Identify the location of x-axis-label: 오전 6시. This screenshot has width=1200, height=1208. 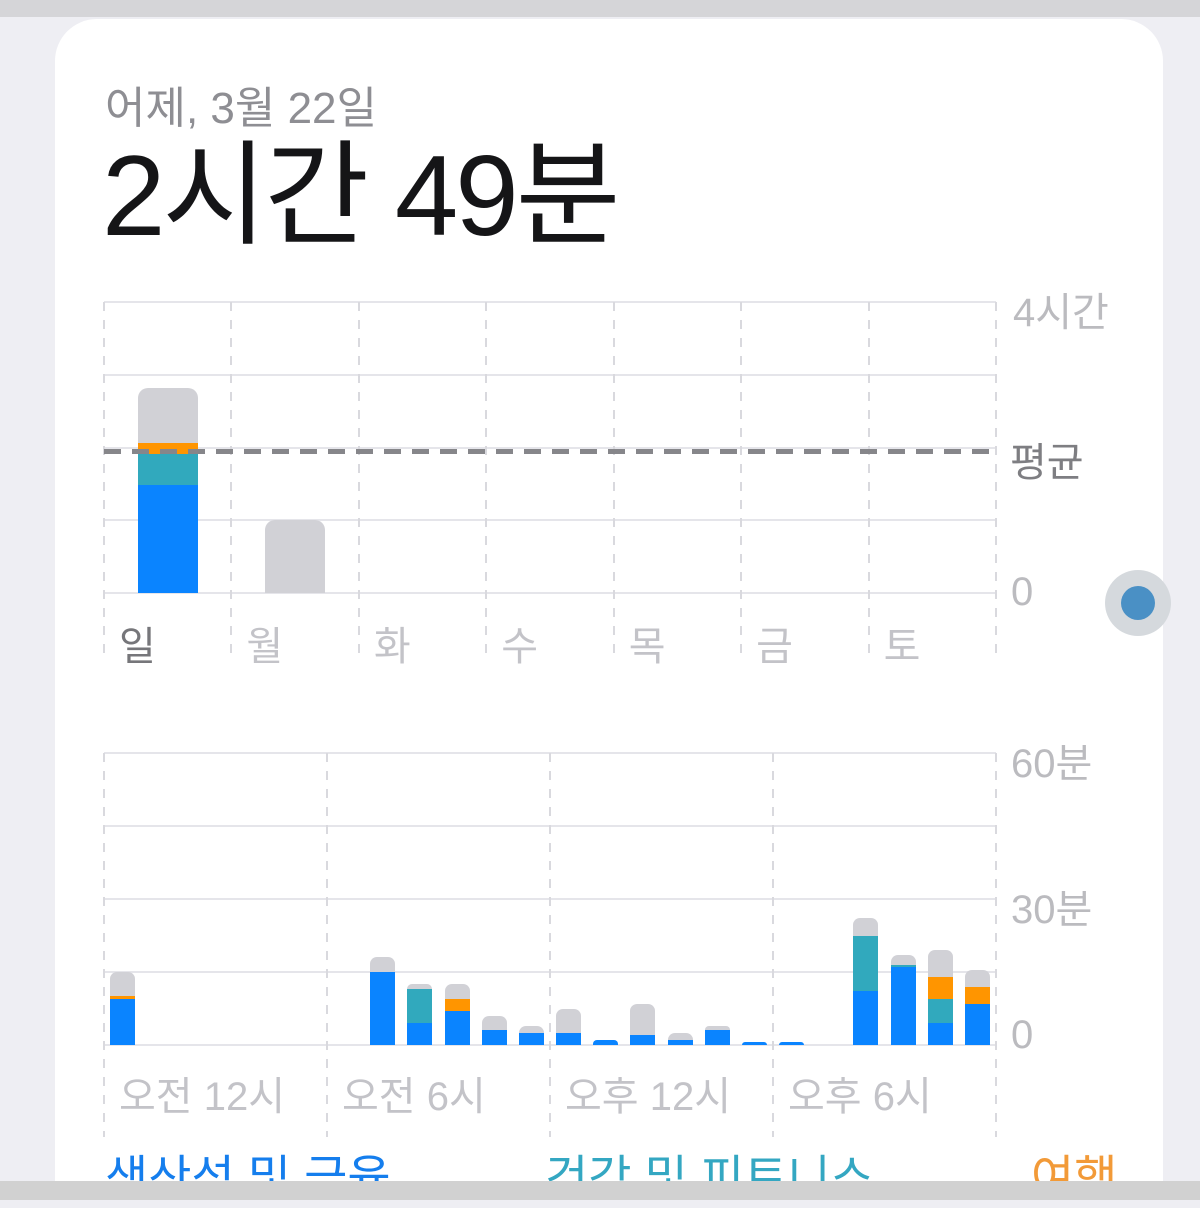
(414, 1097).